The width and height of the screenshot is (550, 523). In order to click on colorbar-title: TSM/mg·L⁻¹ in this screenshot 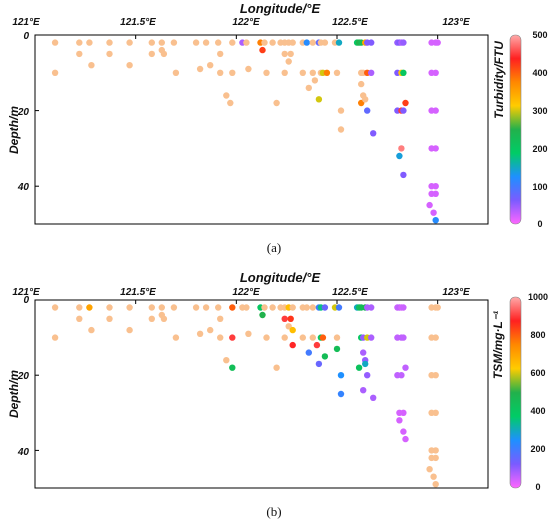, I will do `click(498, 345)`.